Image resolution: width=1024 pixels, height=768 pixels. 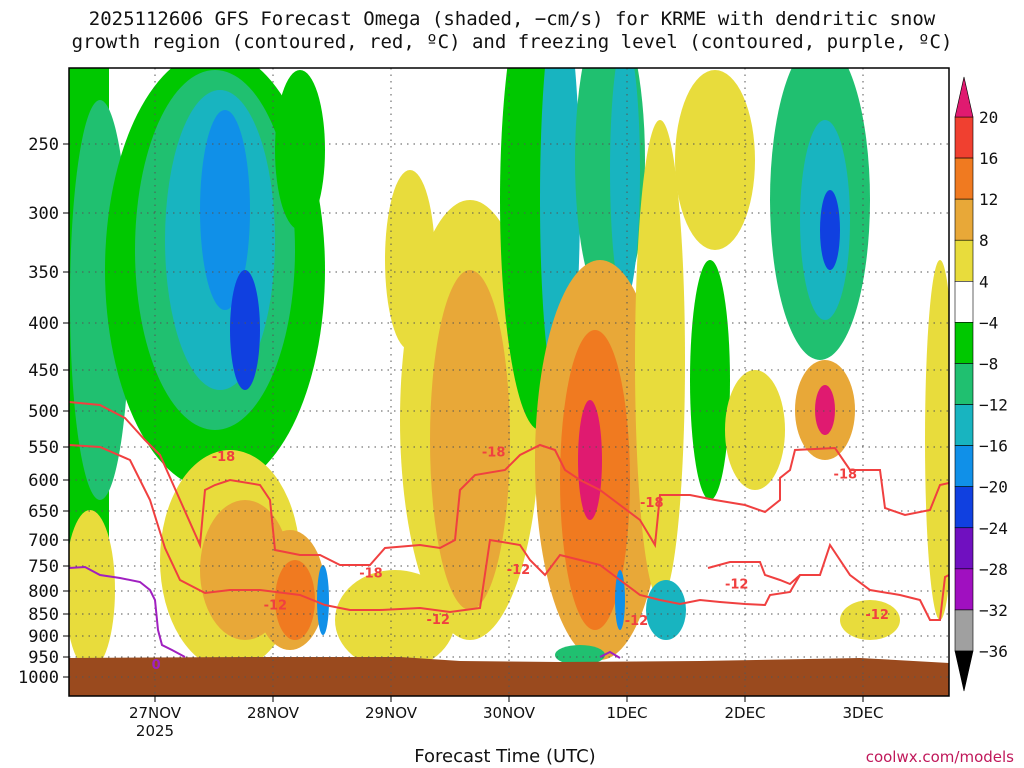 I want to click on omega-cell-29nov, so click(x=395, y=620).